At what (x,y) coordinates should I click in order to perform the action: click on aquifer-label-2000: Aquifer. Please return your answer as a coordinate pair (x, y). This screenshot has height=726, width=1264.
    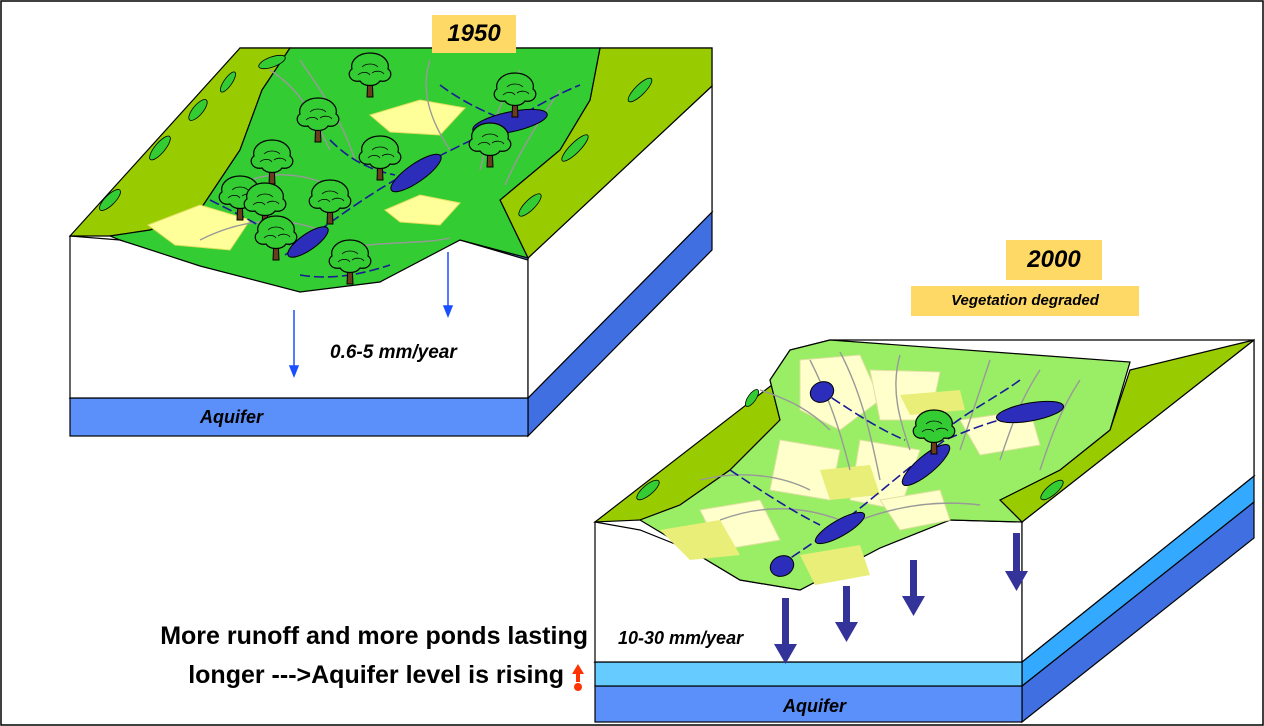
    Looking at the image, I should click on (814, 706).